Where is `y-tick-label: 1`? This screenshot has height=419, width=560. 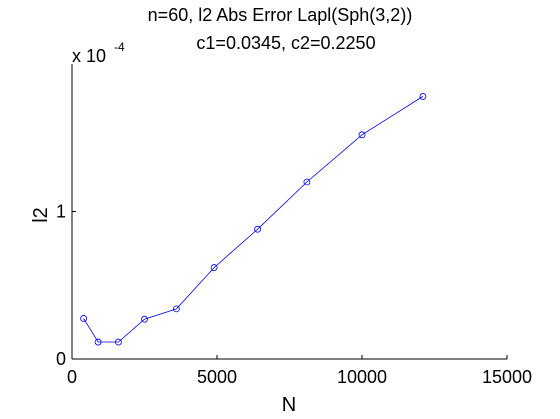
y-tick-label: 1 is located at coordinates (61, 212).